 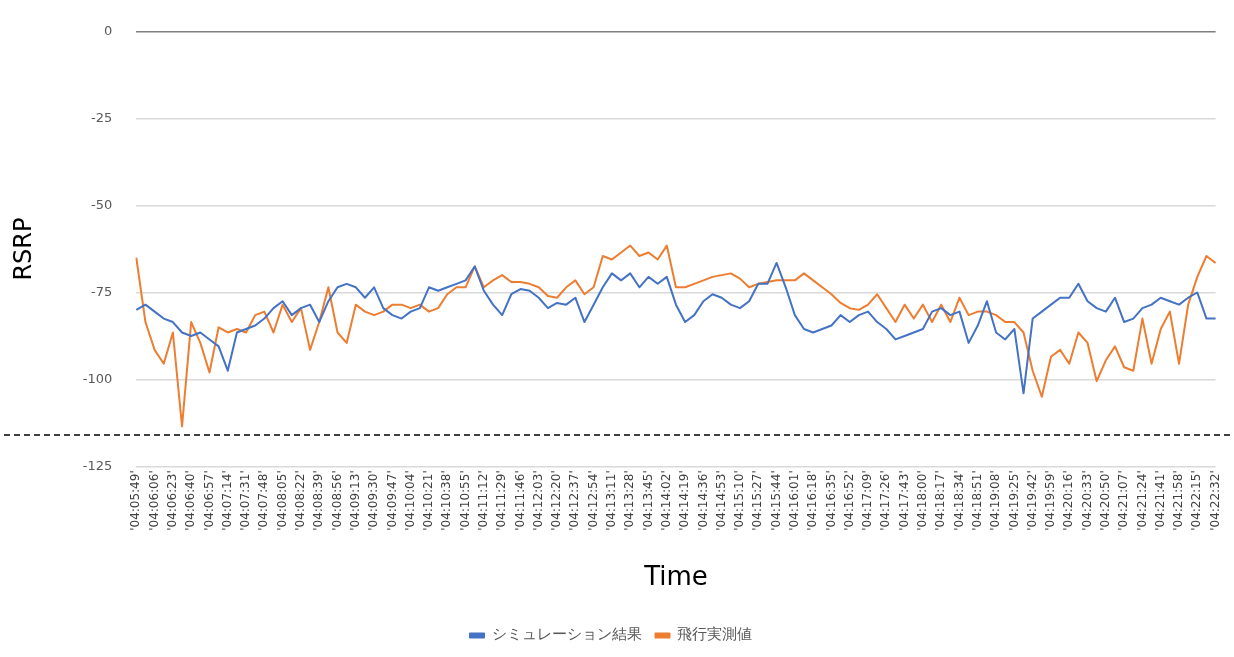 What do you see at coordinates (22, 249) in the screenshot?
I see `y-axis-title: RSRP` at bounding box center [22, 249].